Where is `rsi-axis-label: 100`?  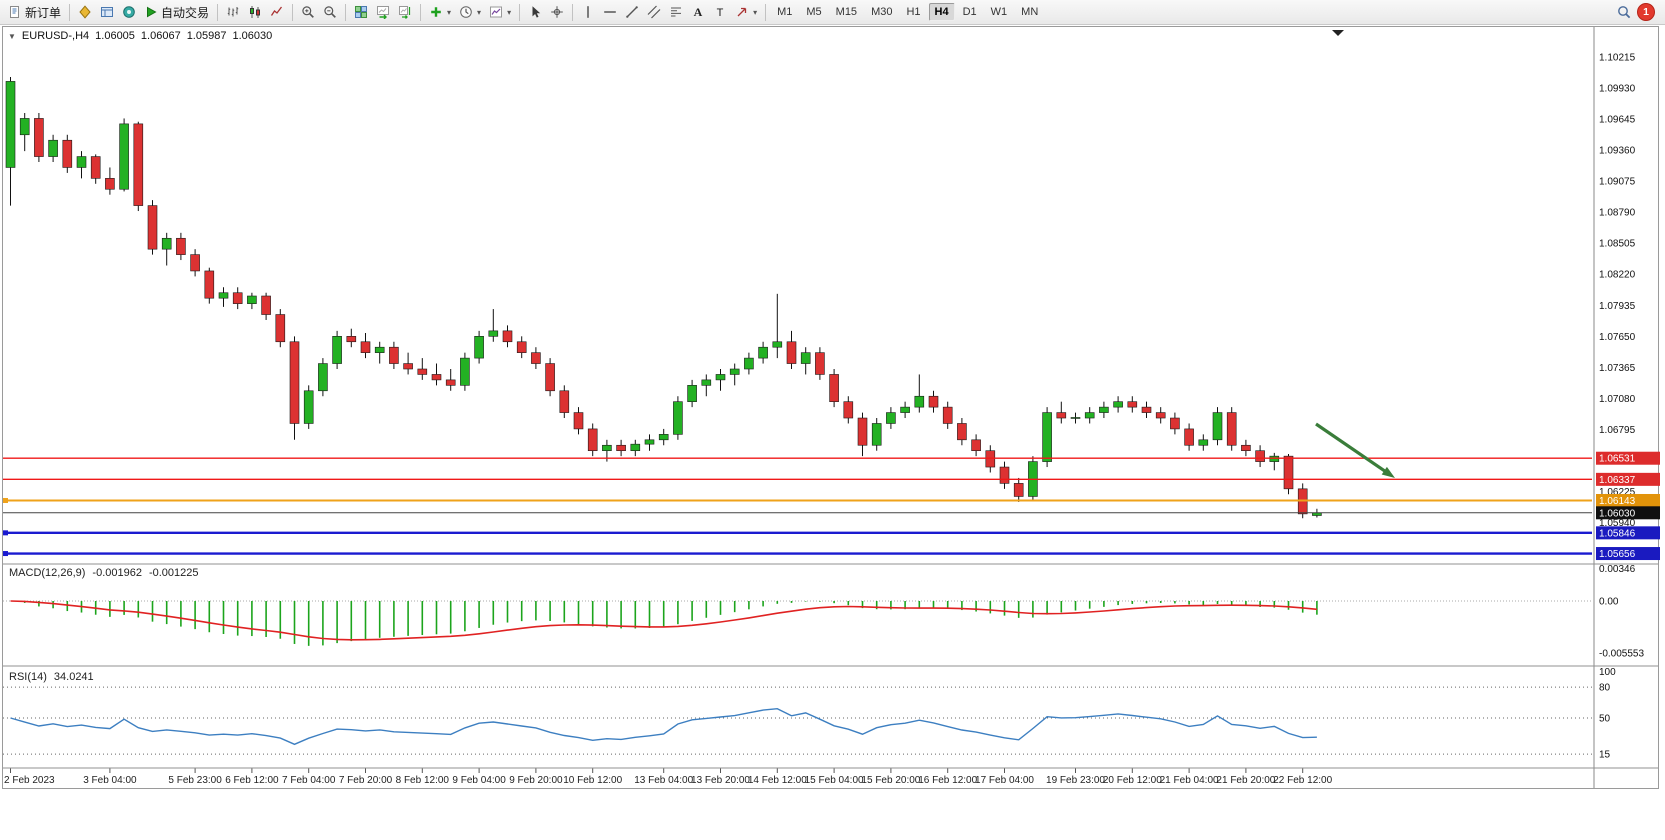 rsi-axis-label: 100 is located at coordinates (1607, 672).